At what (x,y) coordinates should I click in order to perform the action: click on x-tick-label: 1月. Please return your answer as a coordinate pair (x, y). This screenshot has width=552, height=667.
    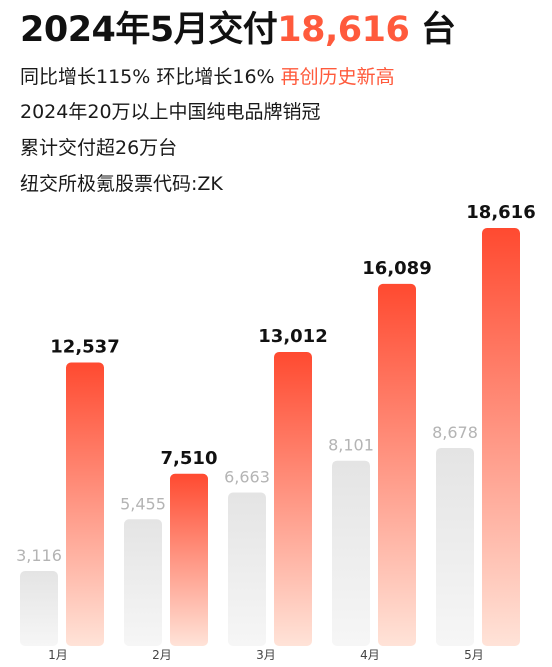
    Looking at the image, I should click on (58, 655).